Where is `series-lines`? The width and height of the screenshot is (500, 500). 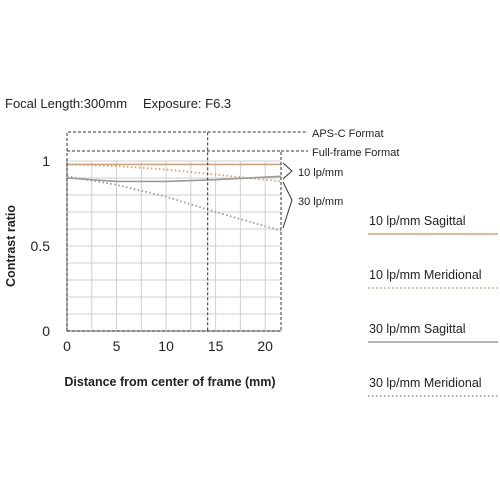
series-lines is located at coordinates (174, 197).